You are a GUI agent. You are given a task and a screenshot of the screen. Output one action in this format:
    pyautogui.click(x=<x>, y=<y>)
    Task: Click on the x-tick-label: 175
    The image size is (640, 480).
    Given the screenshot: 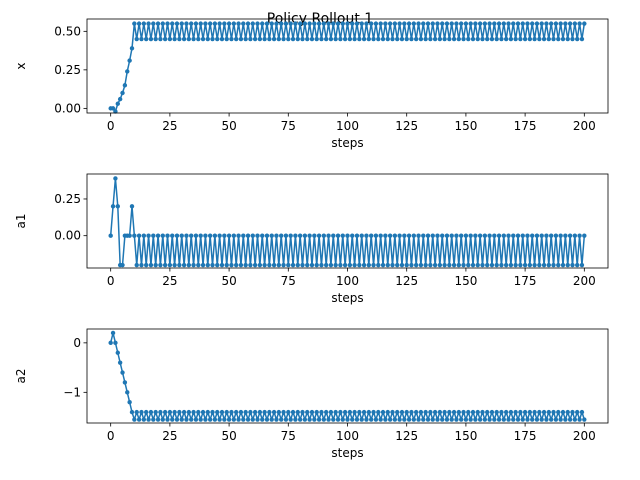 What is the action you would take?
    pyautogui.click(x=525, y=126)
    